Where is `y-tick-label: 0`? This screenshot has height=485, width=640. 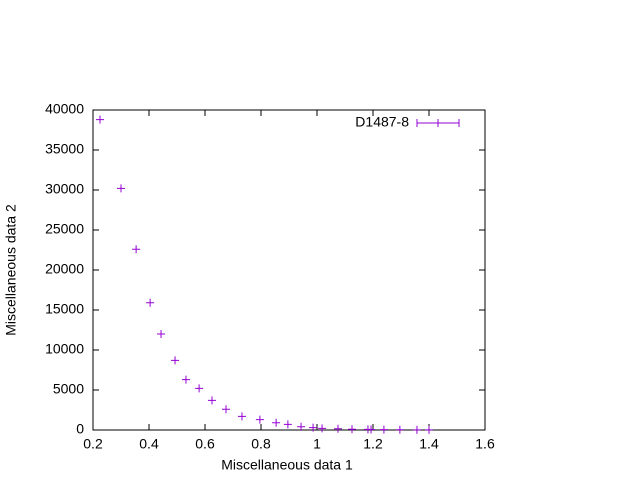 y-tick-label: 0 is located at coordinates (80, 429).